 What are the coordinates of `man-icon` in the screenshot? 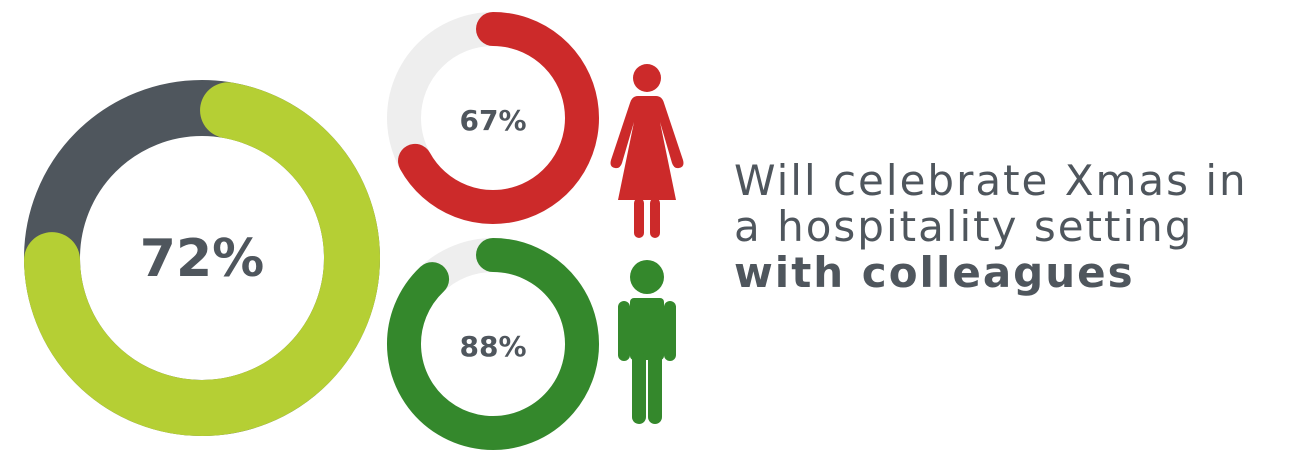 It's located at (647, 342).